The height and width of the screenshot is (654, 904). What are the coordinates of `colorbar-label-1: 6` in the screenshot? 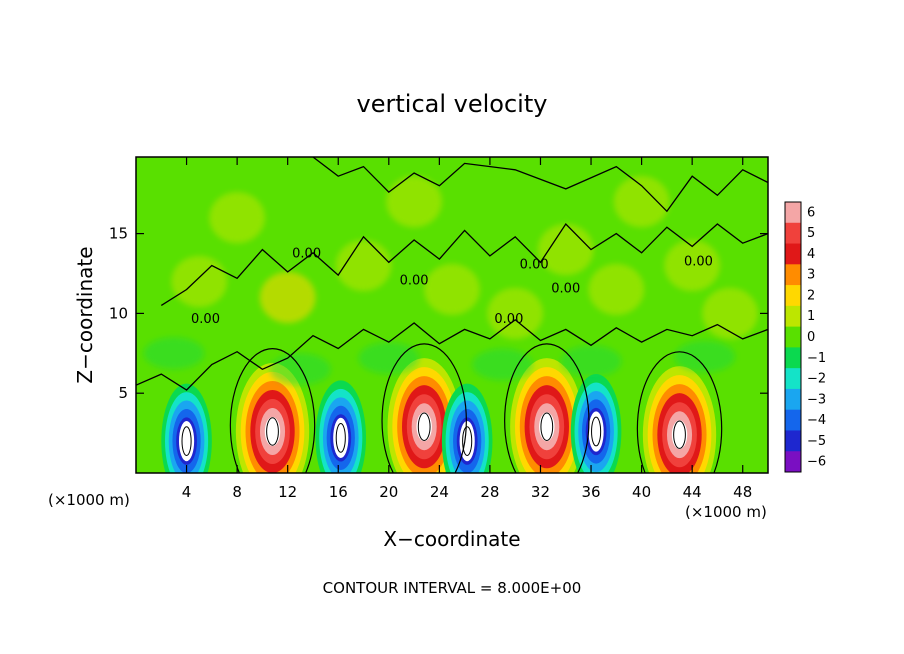 It's located at (811, 212).